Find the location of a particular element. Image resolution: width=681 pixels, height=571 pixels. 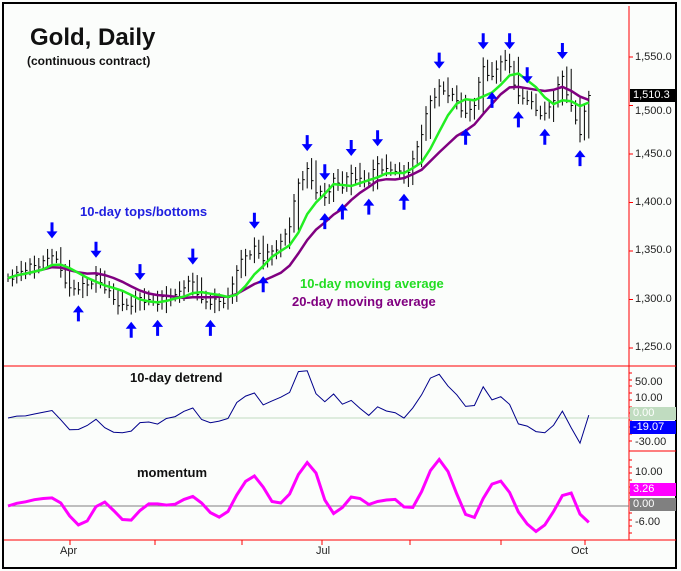

chart-title: Gold, Daily is located at coordinates (93, 37).